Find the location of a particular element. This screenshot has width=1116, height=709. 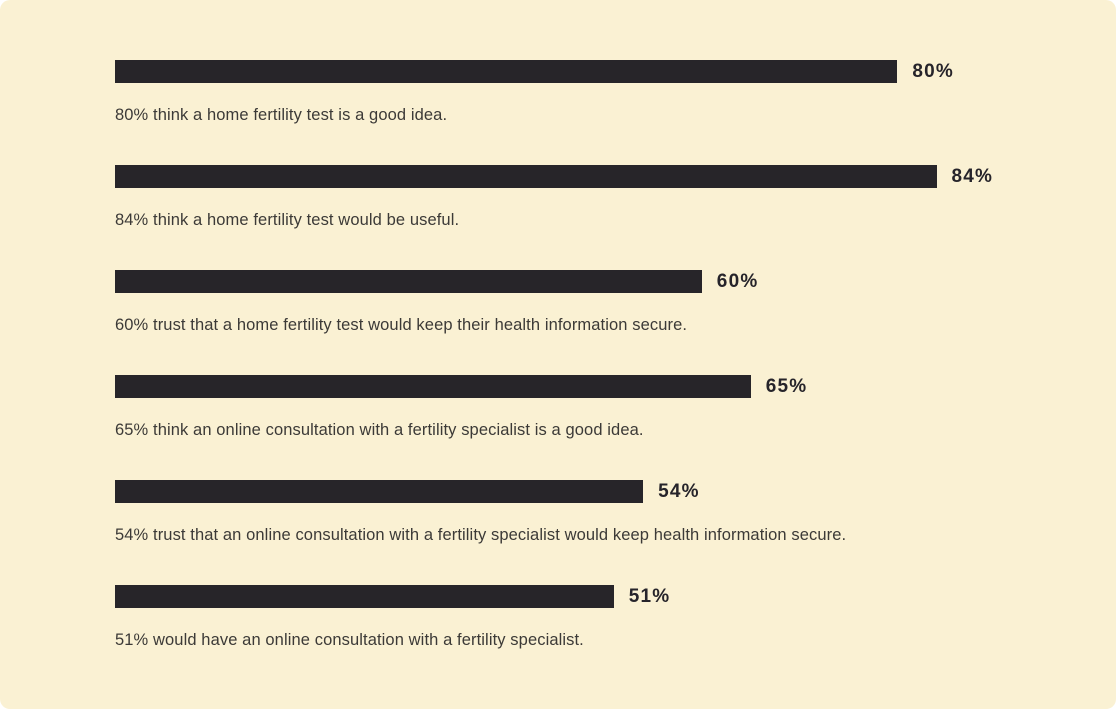

bar-value-label: 80% is located at coordinates (933, 71).